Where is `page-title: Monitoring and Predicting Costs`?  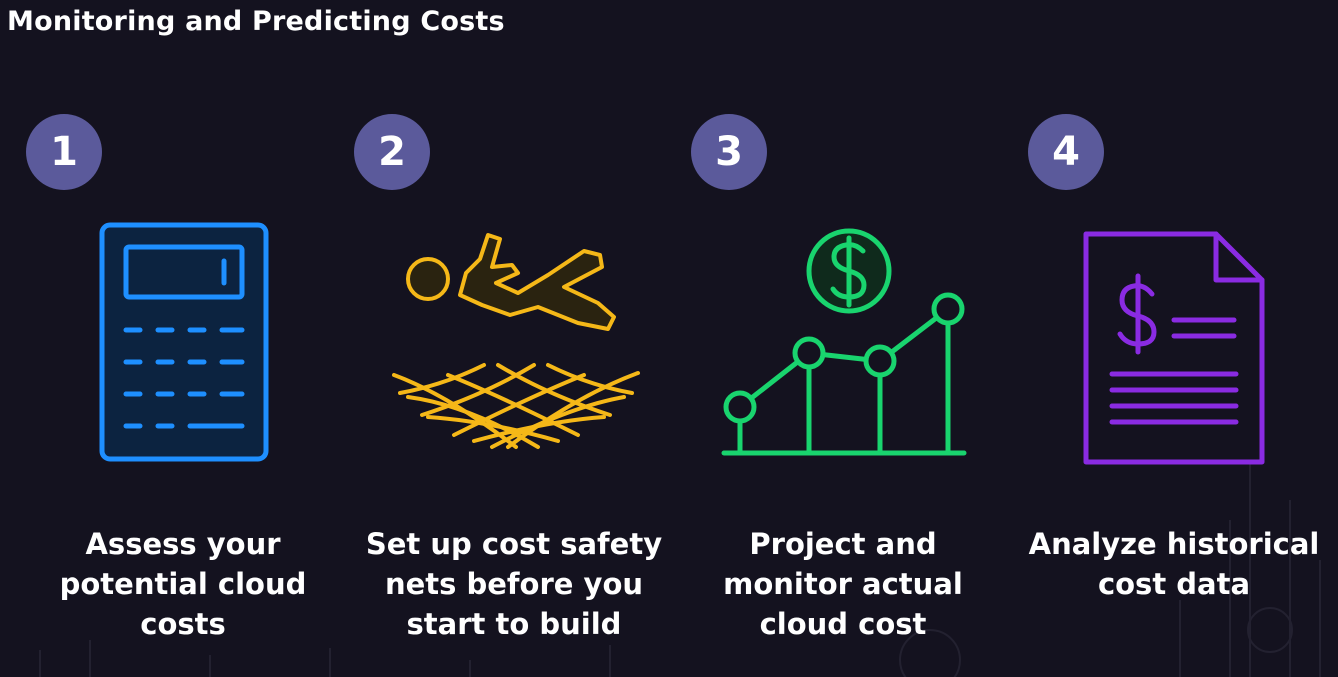
page-title: Monitoring and Predicting Costs is located at coordinates (256, 21).